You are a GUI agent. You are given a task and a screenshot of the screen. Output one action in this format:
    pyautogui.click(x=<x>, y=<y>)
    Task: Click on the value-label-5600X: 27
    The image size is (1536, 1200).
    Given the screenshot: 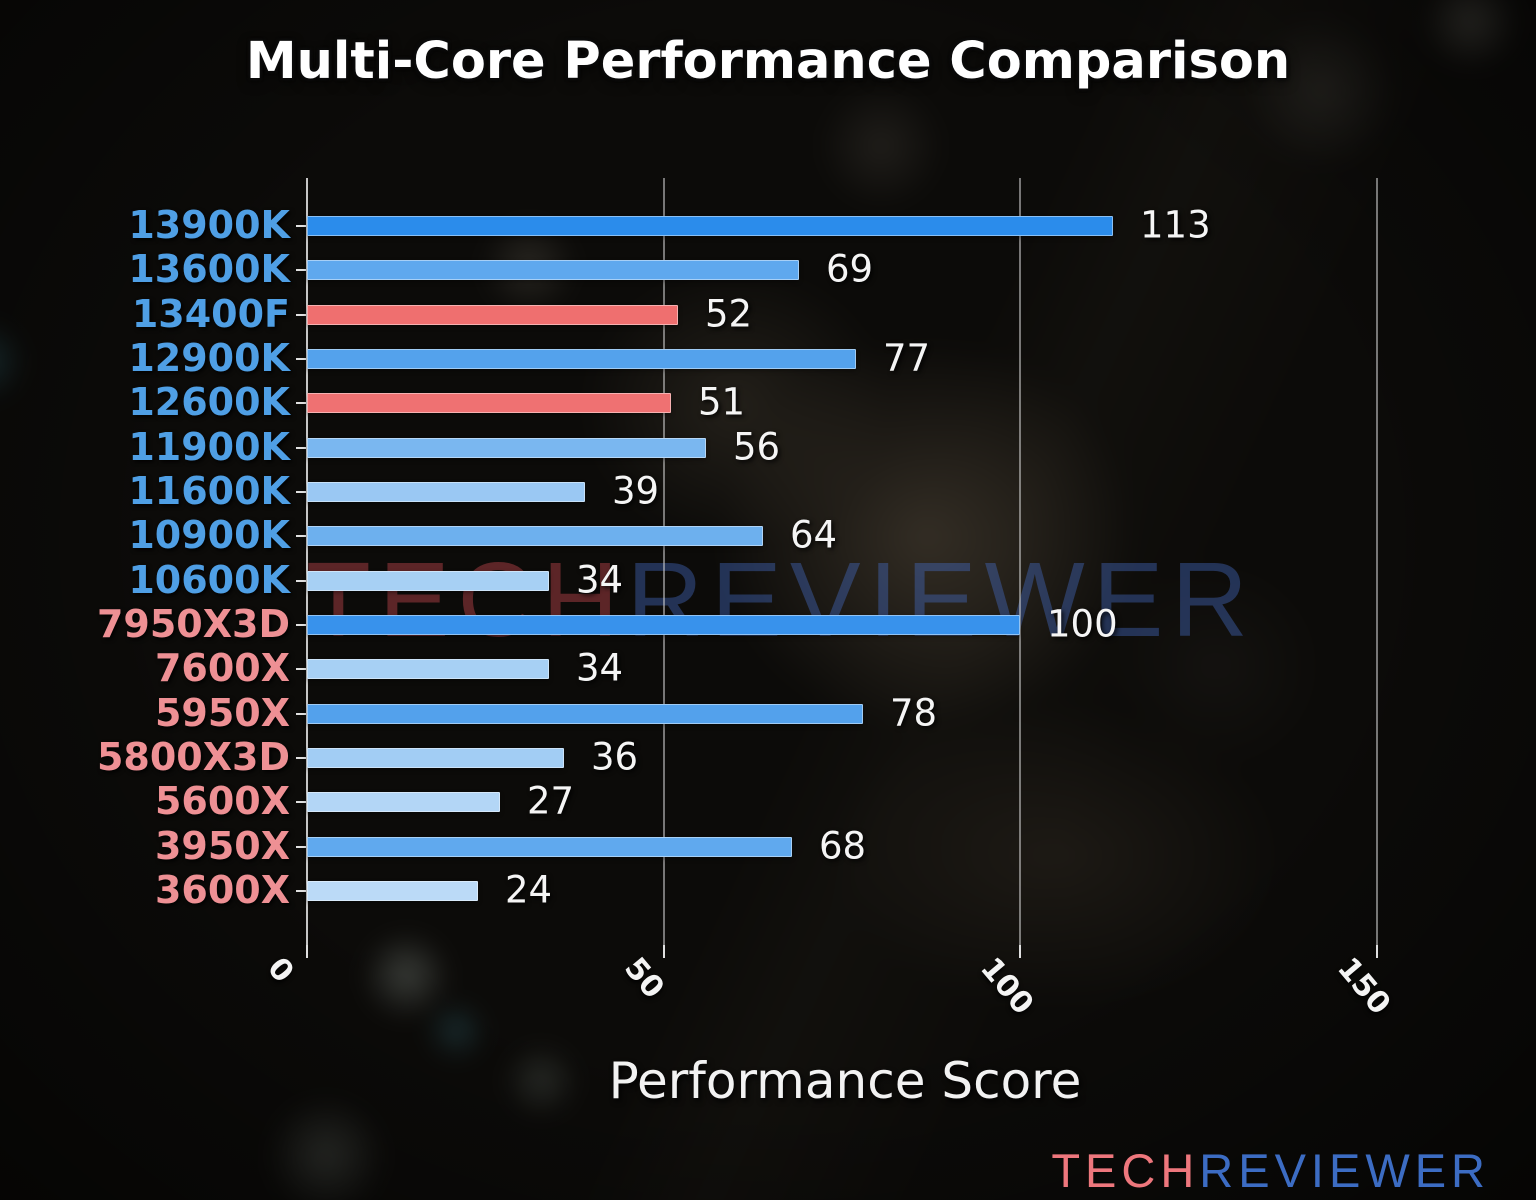 What is the action you would take?
    pyautogui.click(x=551, y=801)
    